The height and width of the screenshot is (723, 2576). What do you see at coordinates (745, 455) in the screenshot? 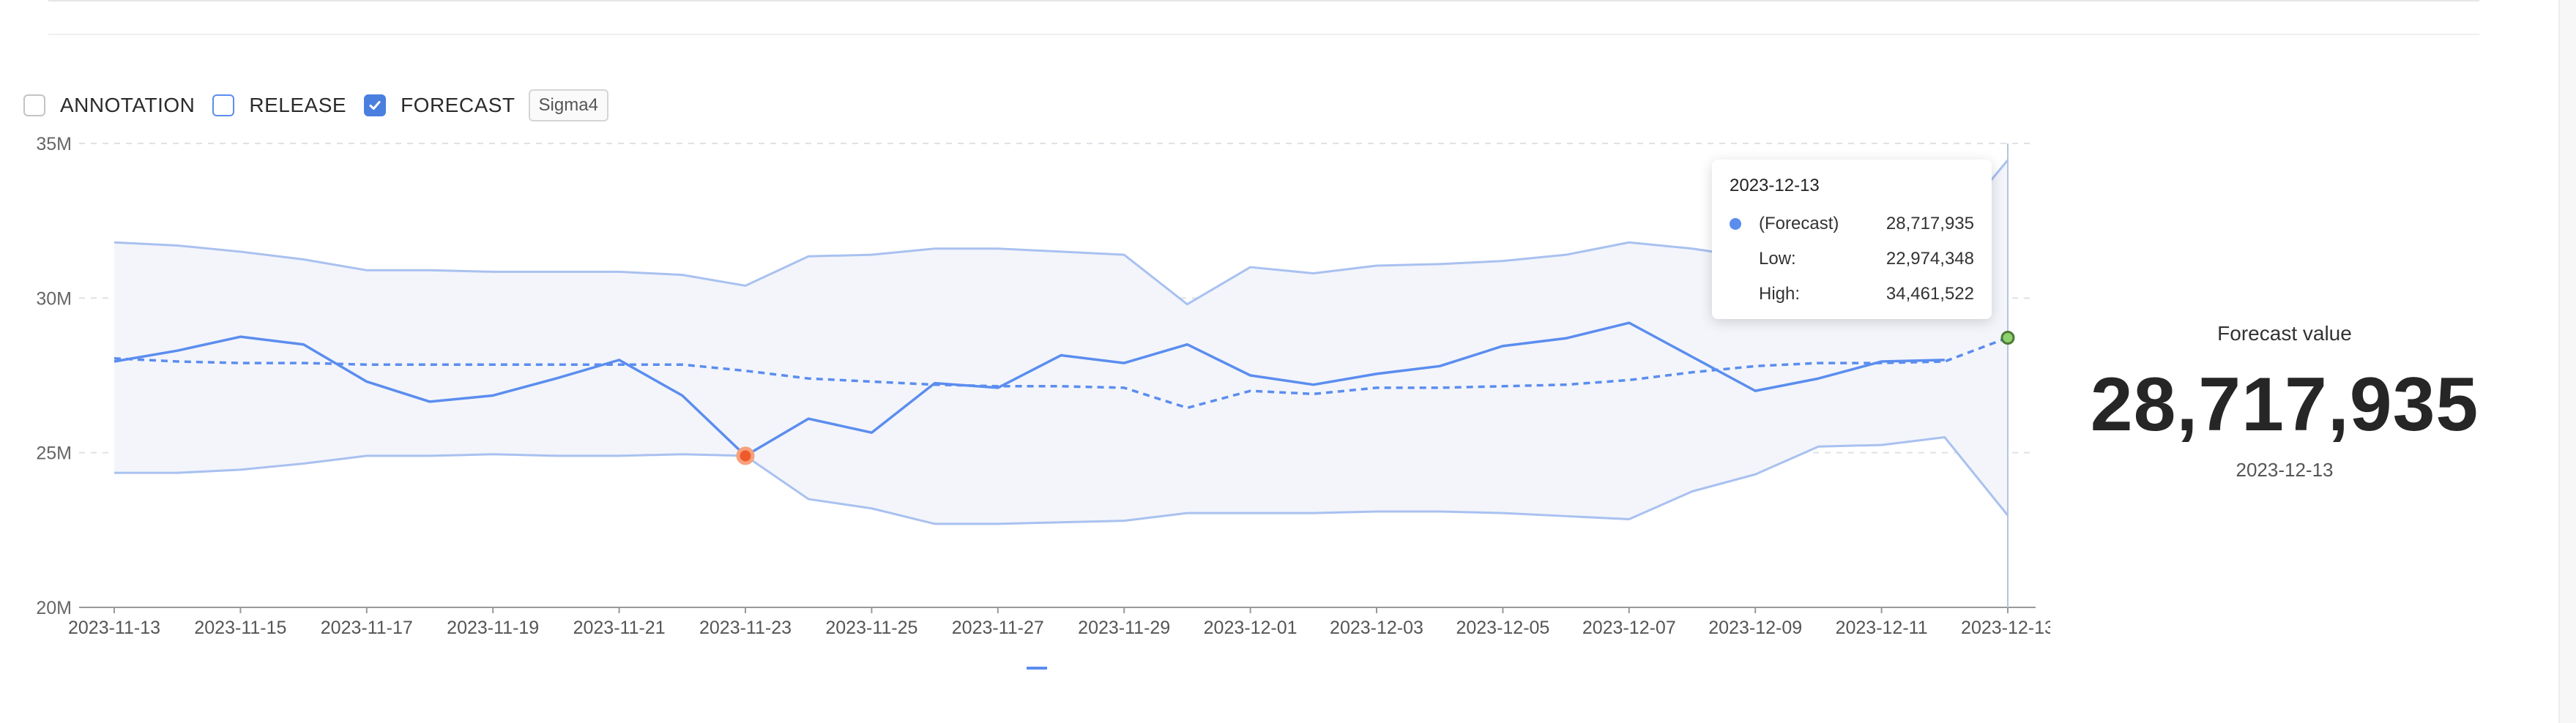
I see `highlight-point-marker` at bounding box center [745, 455].